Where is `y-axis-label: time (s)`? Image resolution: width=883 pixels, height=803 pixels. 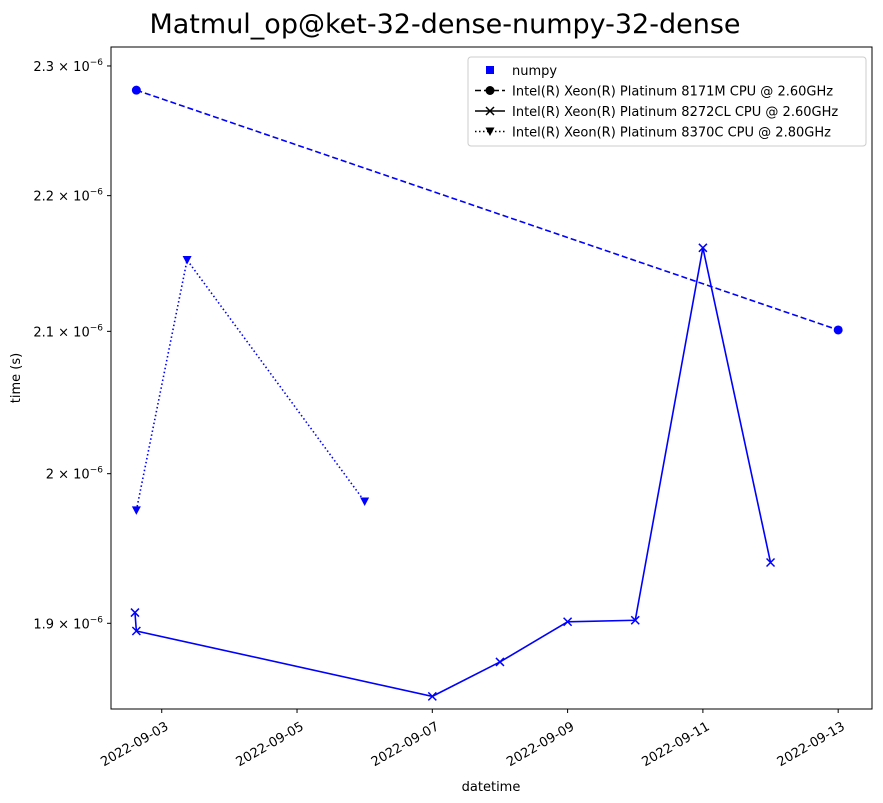
y-axis-label: time (s) is located at coordinates (16, 378).